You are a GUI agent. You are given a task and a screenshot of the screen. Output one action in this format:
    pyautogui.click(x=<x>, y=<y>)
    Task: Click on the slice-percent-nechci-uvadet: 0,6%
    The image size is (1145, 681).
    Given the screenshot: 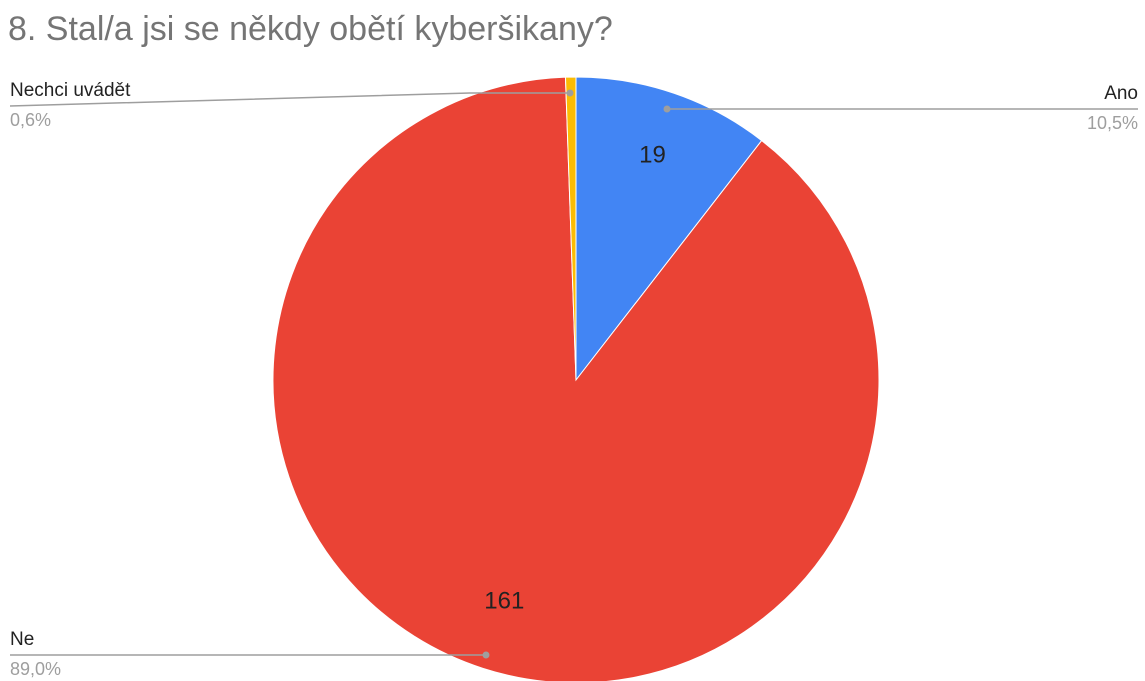 What is the action you would take?
    pyautogui.click(x=30, y=120)
    